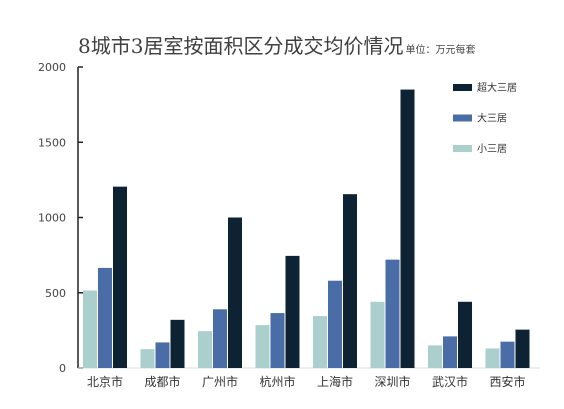  I want to click on x-category-label: 成都市, so click(162, 381).